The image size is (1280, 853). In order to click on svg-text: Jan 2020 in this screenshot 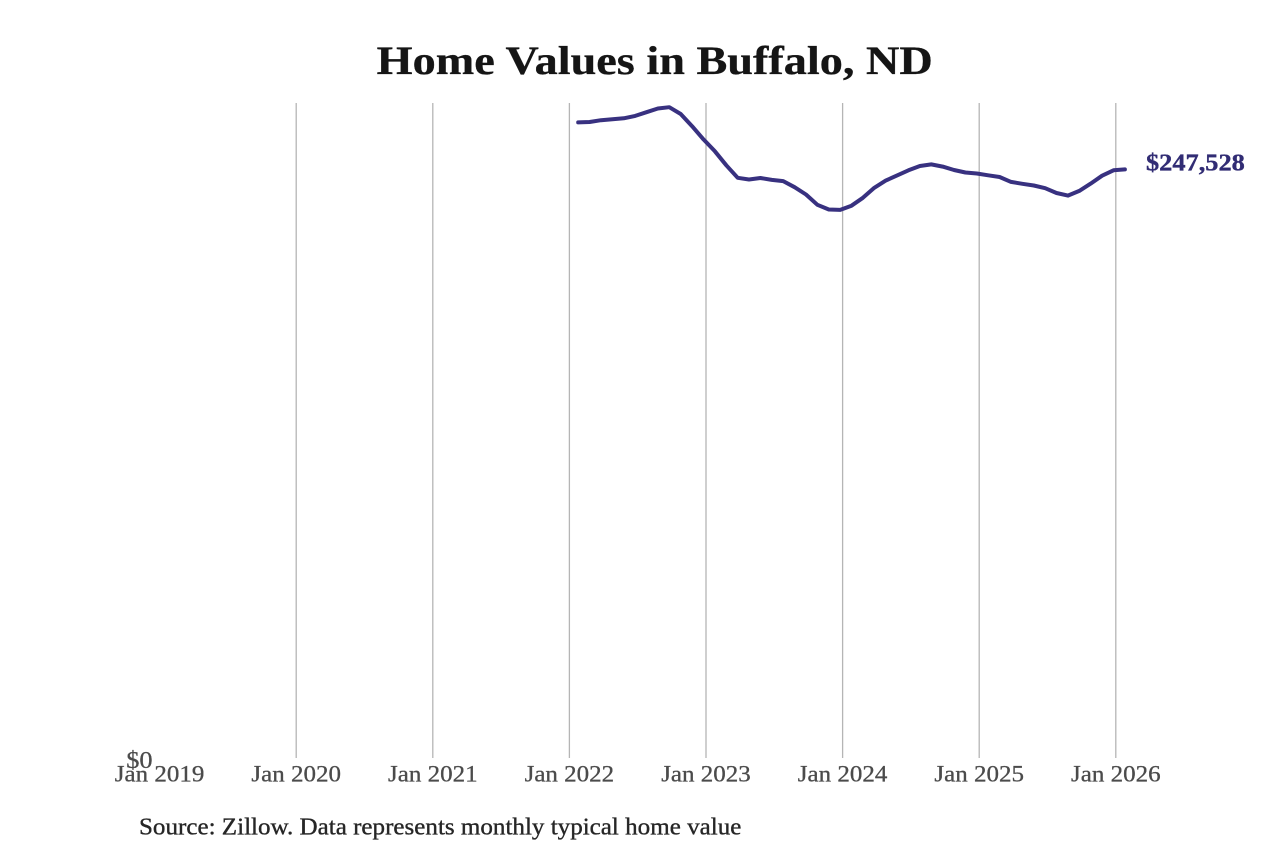, I will do `click(296, 774)`.